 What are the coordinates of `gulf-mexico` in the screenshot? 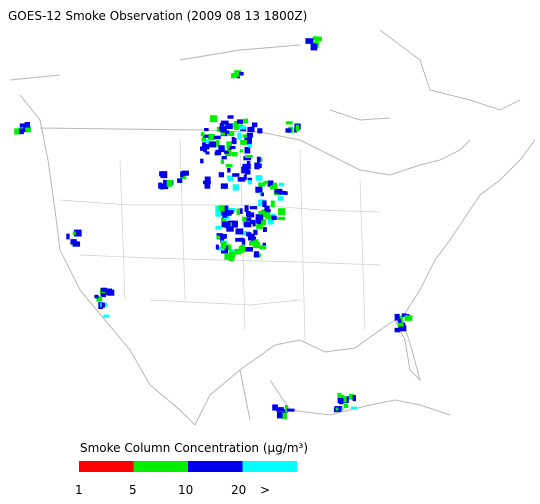 It's located at (345, 395).